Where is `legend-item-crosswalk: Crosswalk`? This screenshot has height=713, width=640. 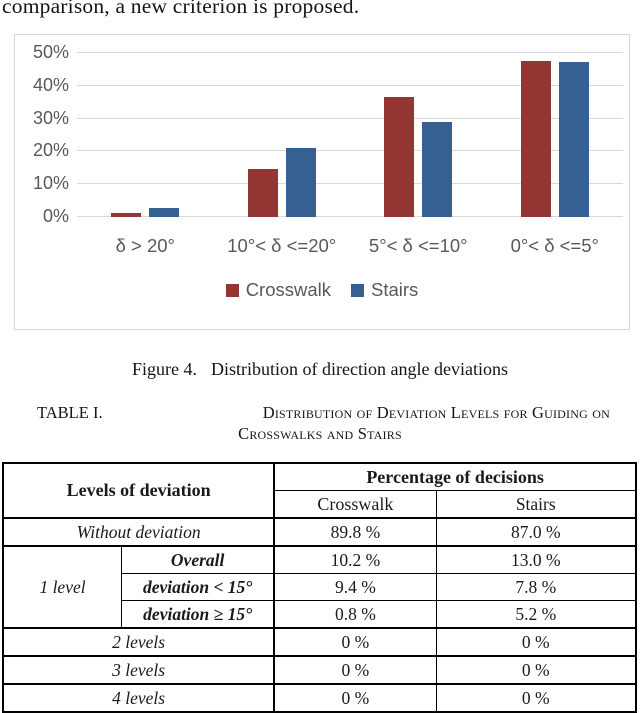
legend-item-crosswalk: Crosswalk is located at coordinates (278, 290).